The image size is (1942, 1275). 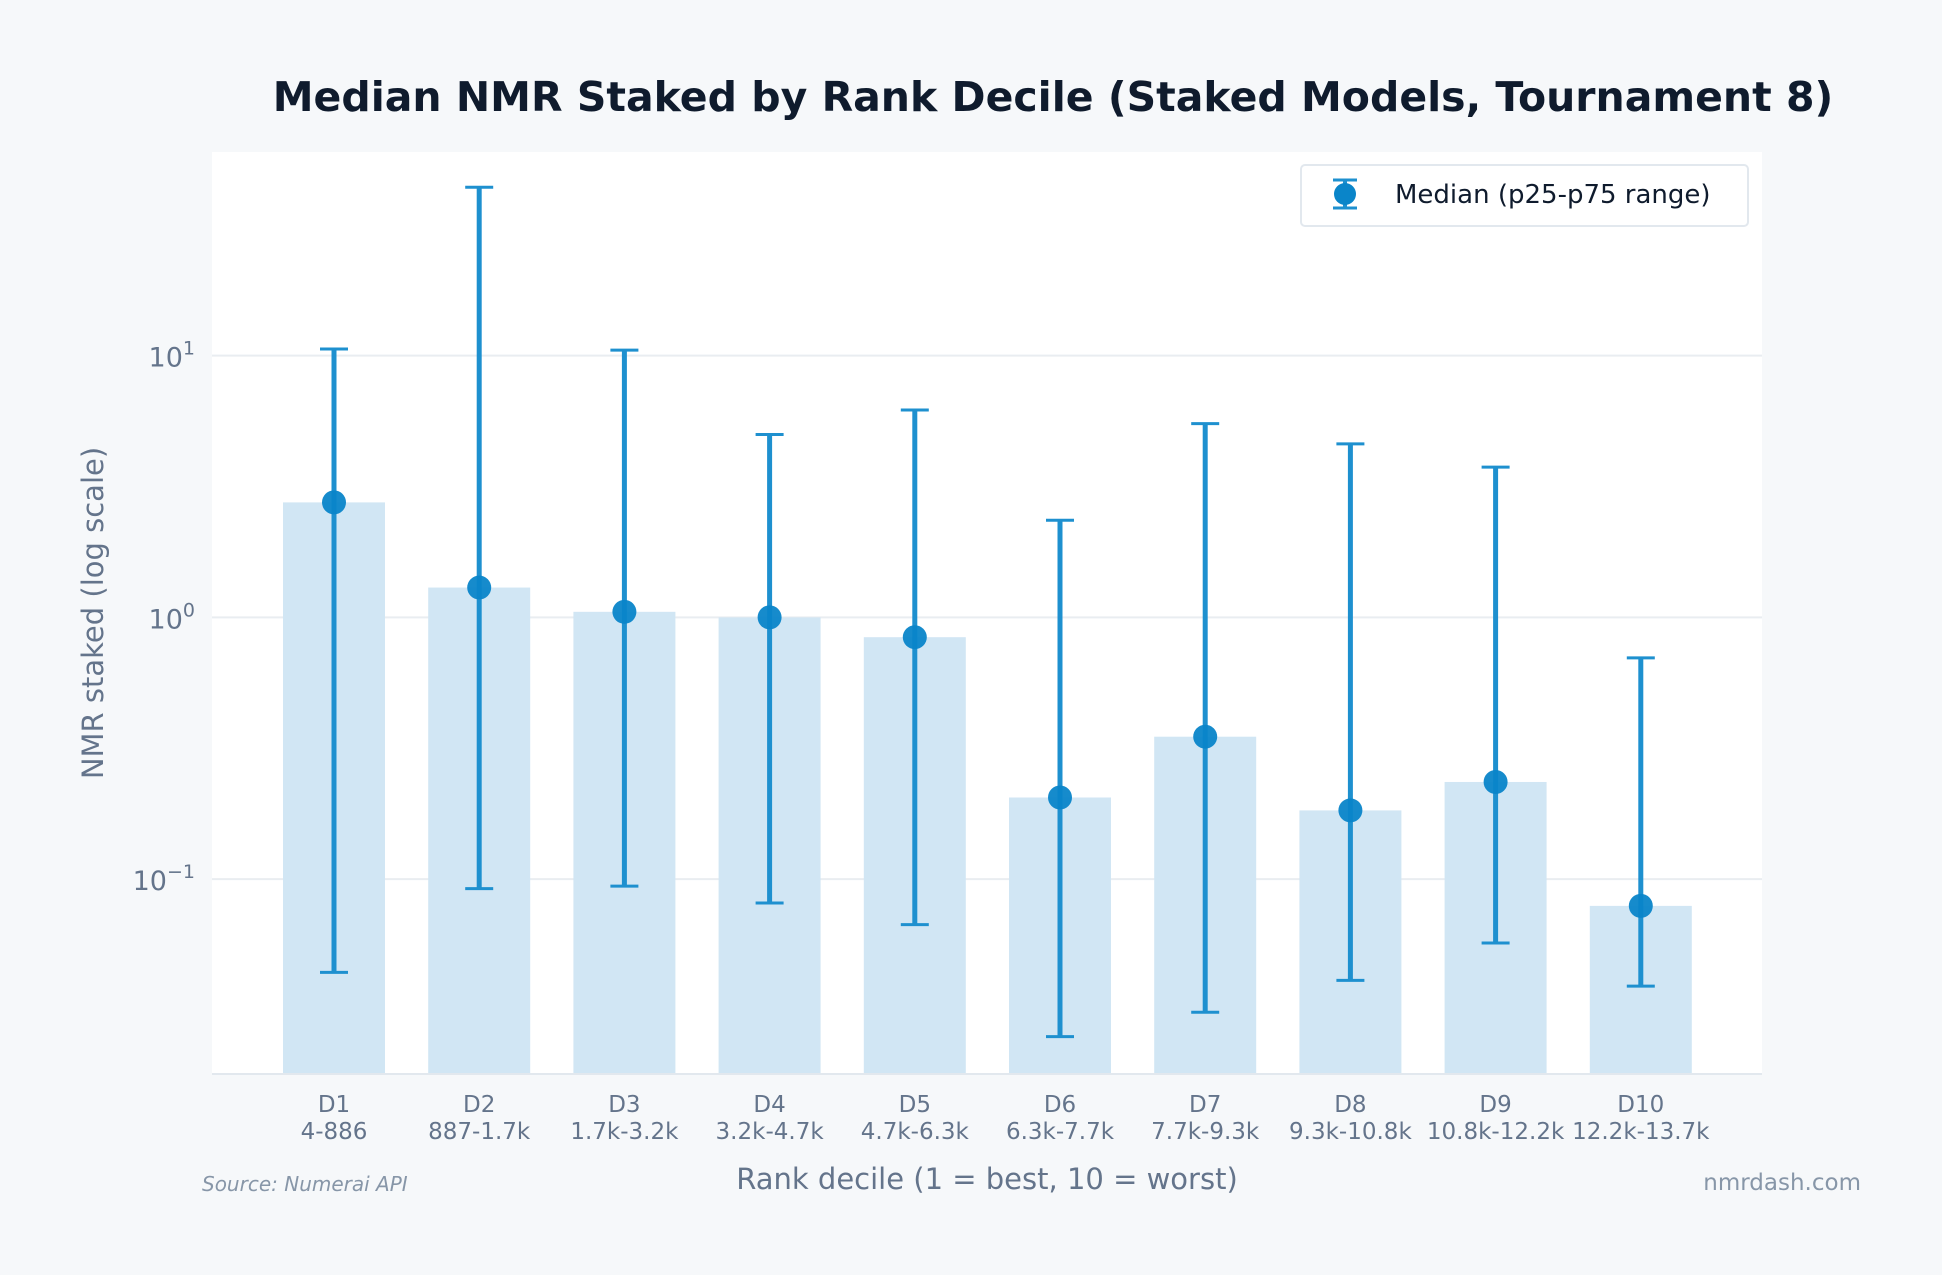 I want to click on x-tick-range-D4: 3.2k-4.7k, so click(x=770, y=1132).